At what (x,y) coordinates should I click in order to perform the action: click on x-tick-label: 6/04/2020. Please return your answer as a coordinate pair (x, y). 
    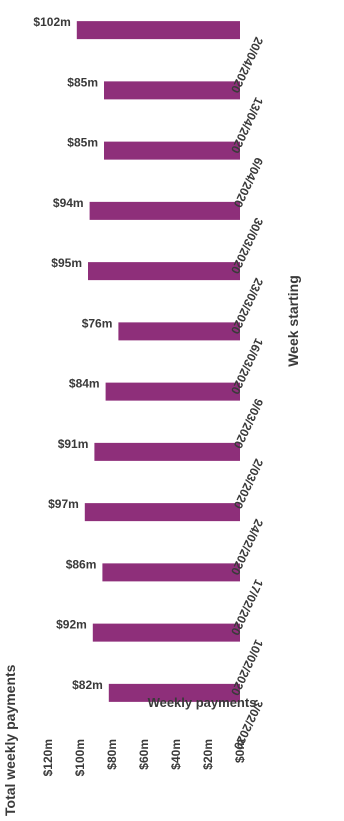
    Looking at the image, I should click on (248, 182).